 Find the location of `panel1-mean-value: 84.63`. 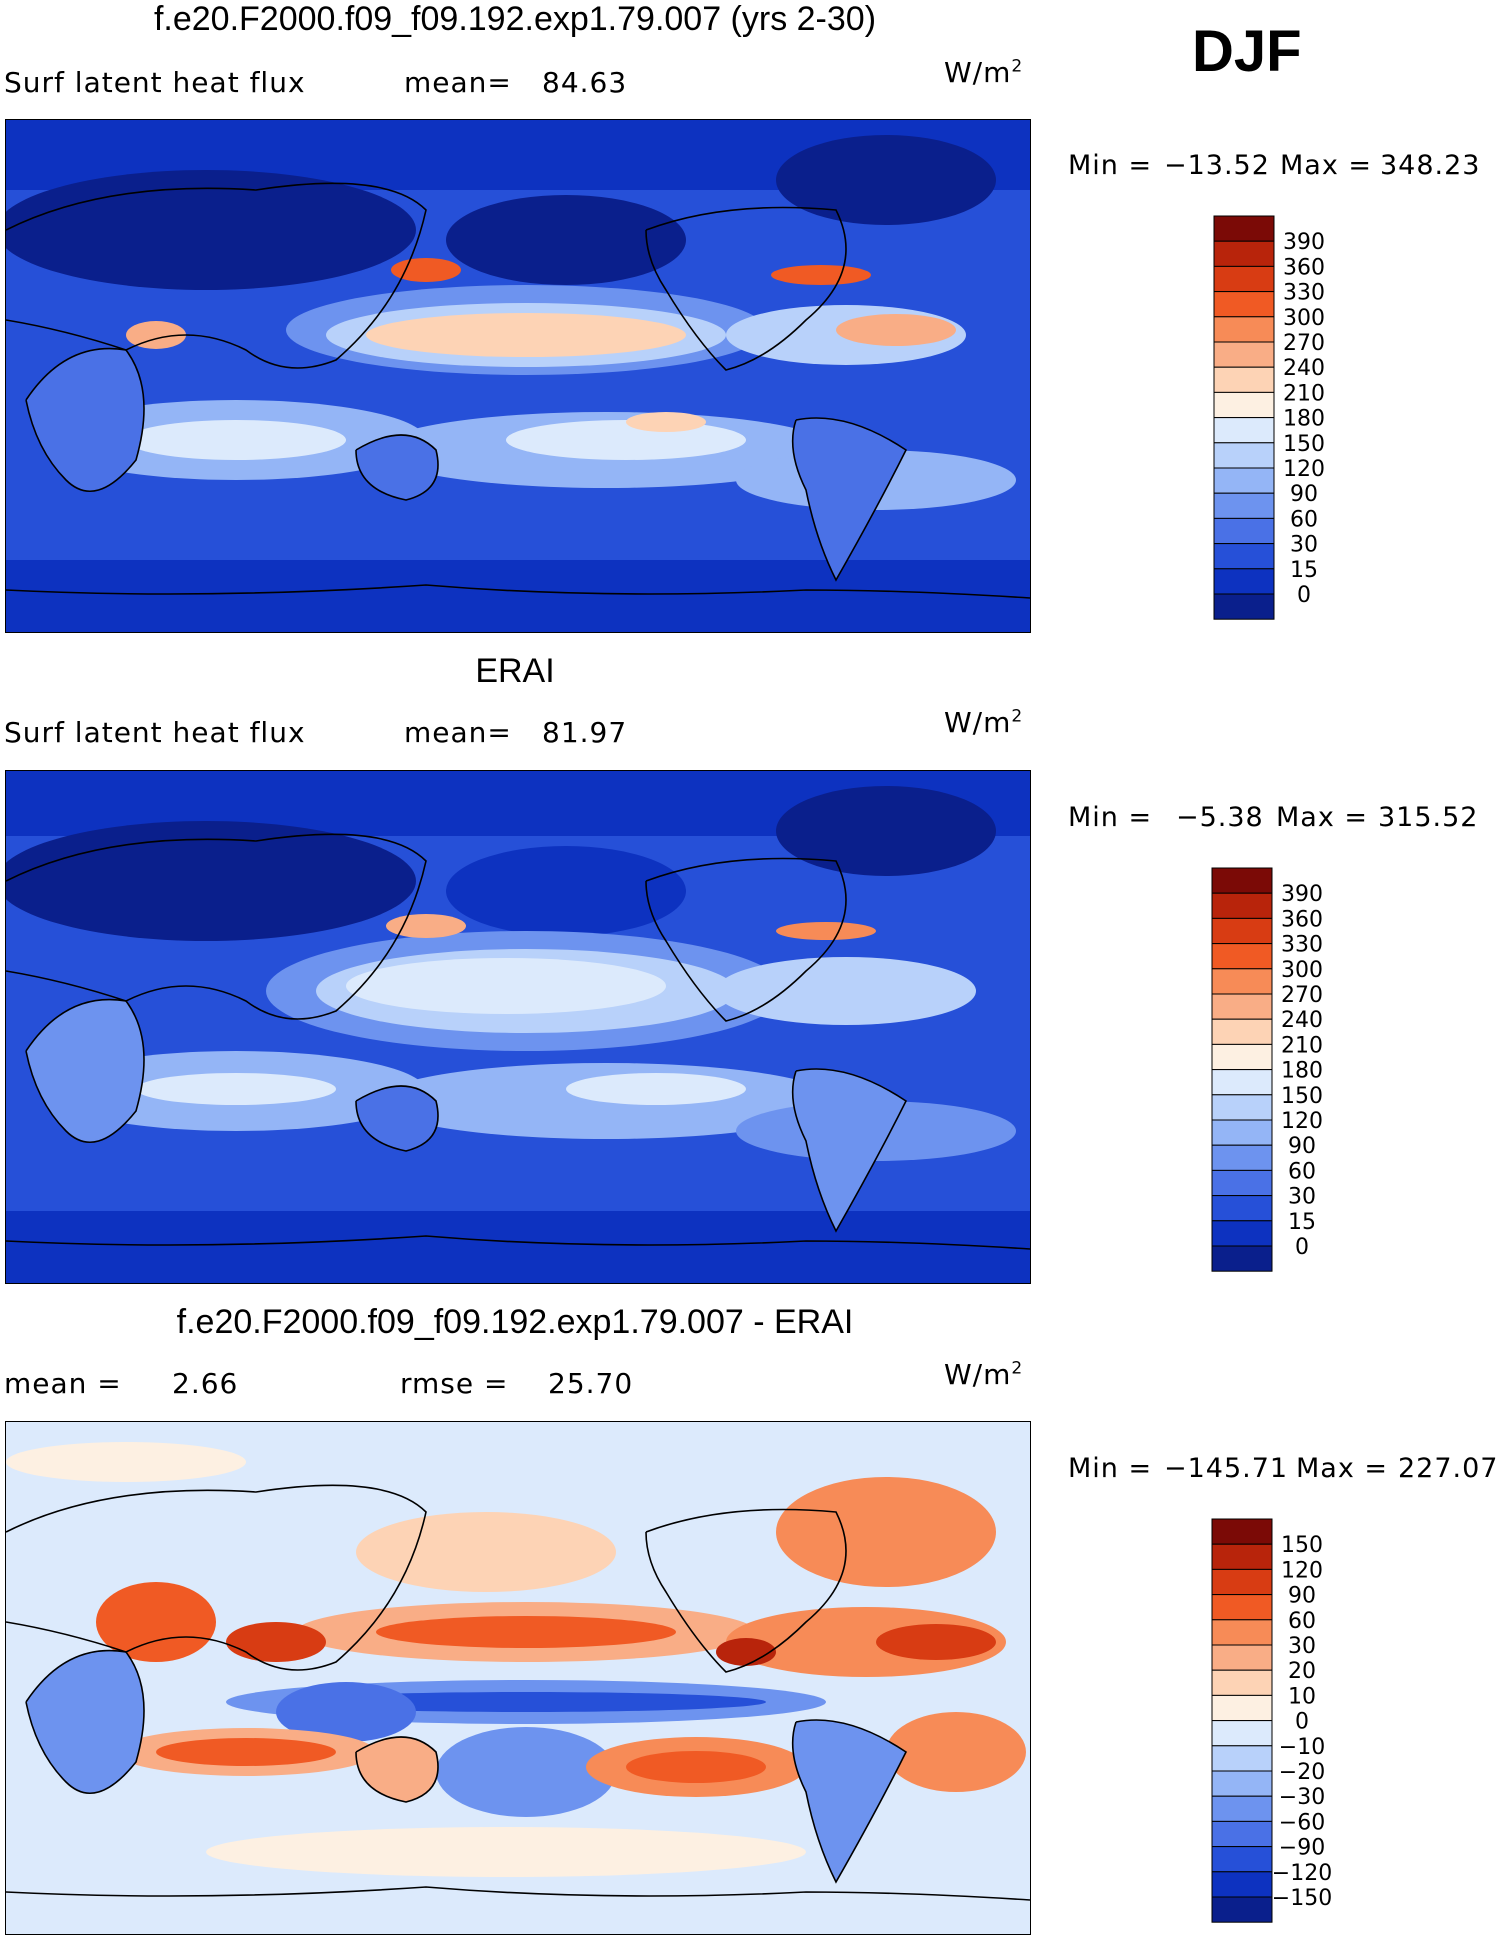

panel1-mean-value: 84.63 is located at coordinates (585, 82).